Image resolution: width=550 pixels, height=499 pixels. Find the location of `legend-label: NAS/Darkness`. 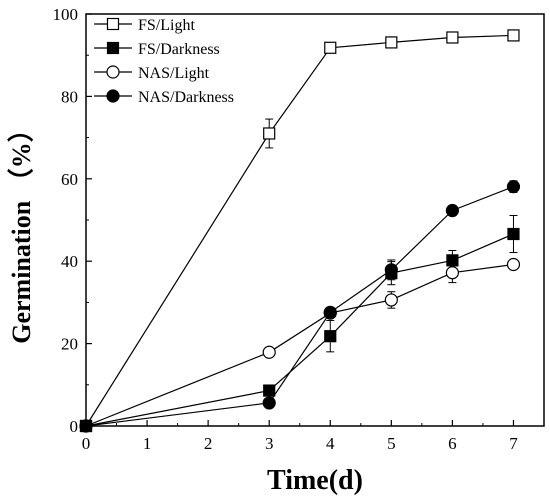

legend-label: NAS/Darkness is located at coordinates (186, 97).